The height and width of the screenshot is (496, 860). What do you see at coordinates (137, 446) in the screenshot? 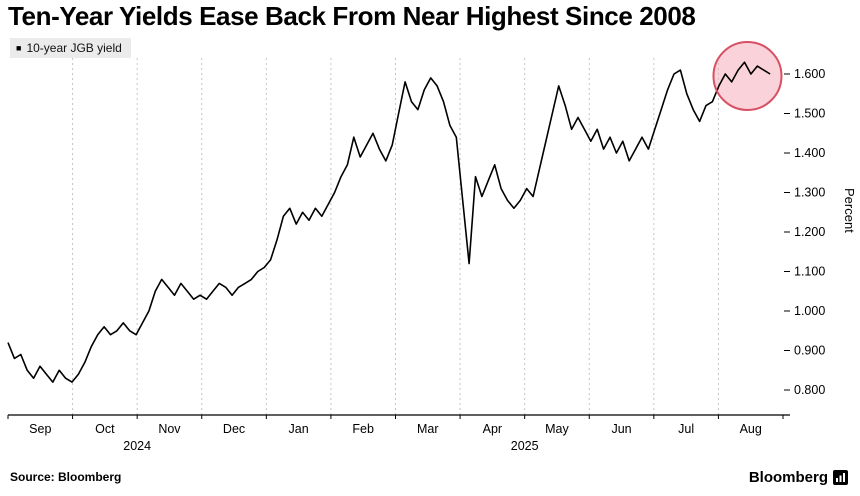
I see `year-label: 2024` at bounding box center [137, 446].